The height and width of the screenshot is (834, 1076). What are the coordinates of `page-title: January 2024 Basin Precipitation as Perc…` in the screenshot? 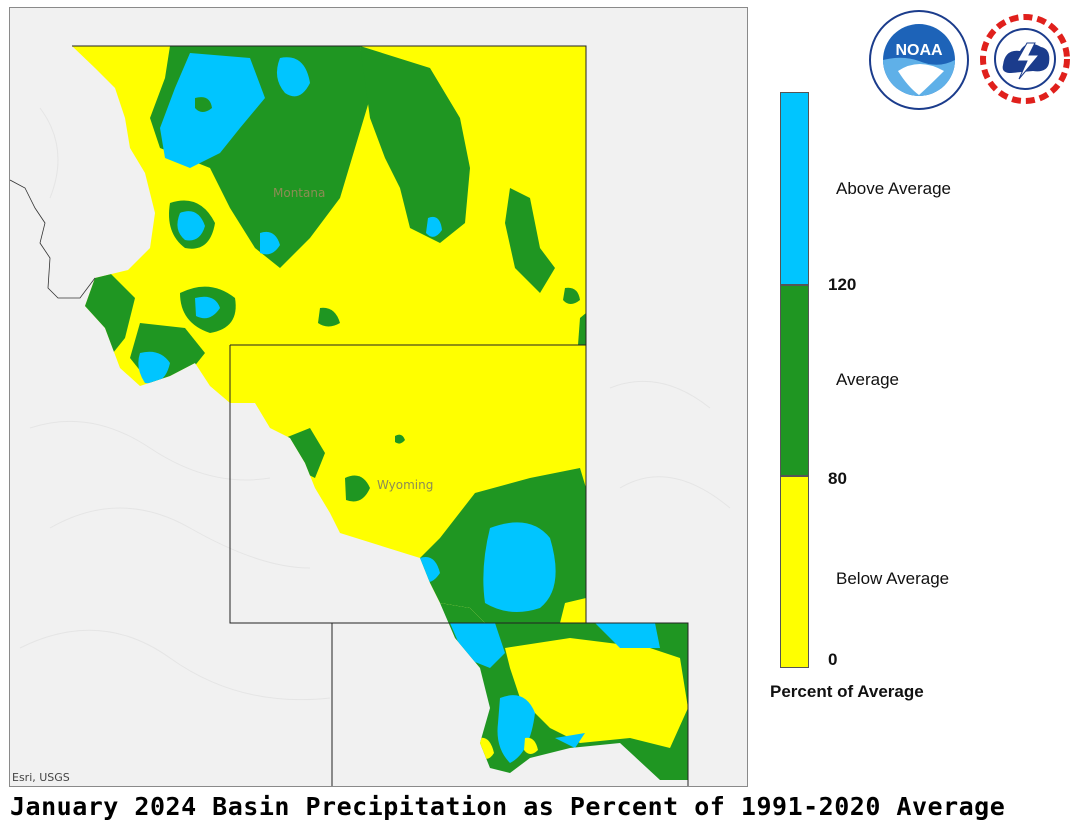 It's located at (508, 806).